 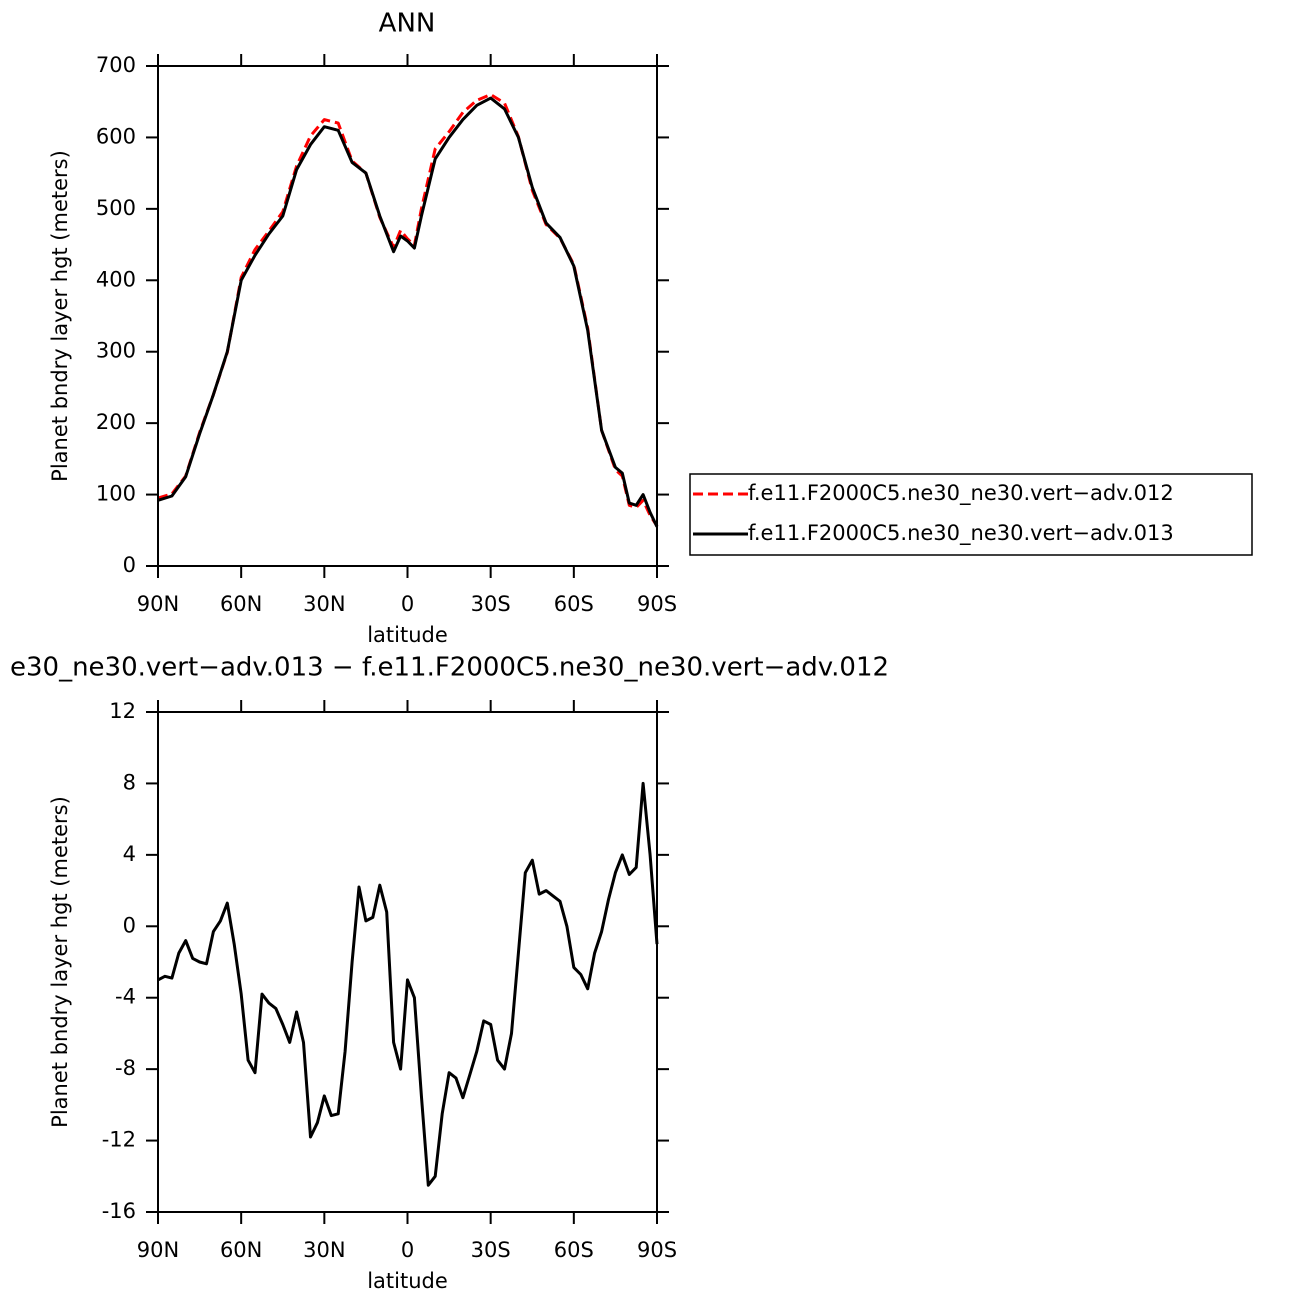 What do you see at coordinates (971, 514) in the screenshot?
I see `legend-box` at bounding box center [971, 514].